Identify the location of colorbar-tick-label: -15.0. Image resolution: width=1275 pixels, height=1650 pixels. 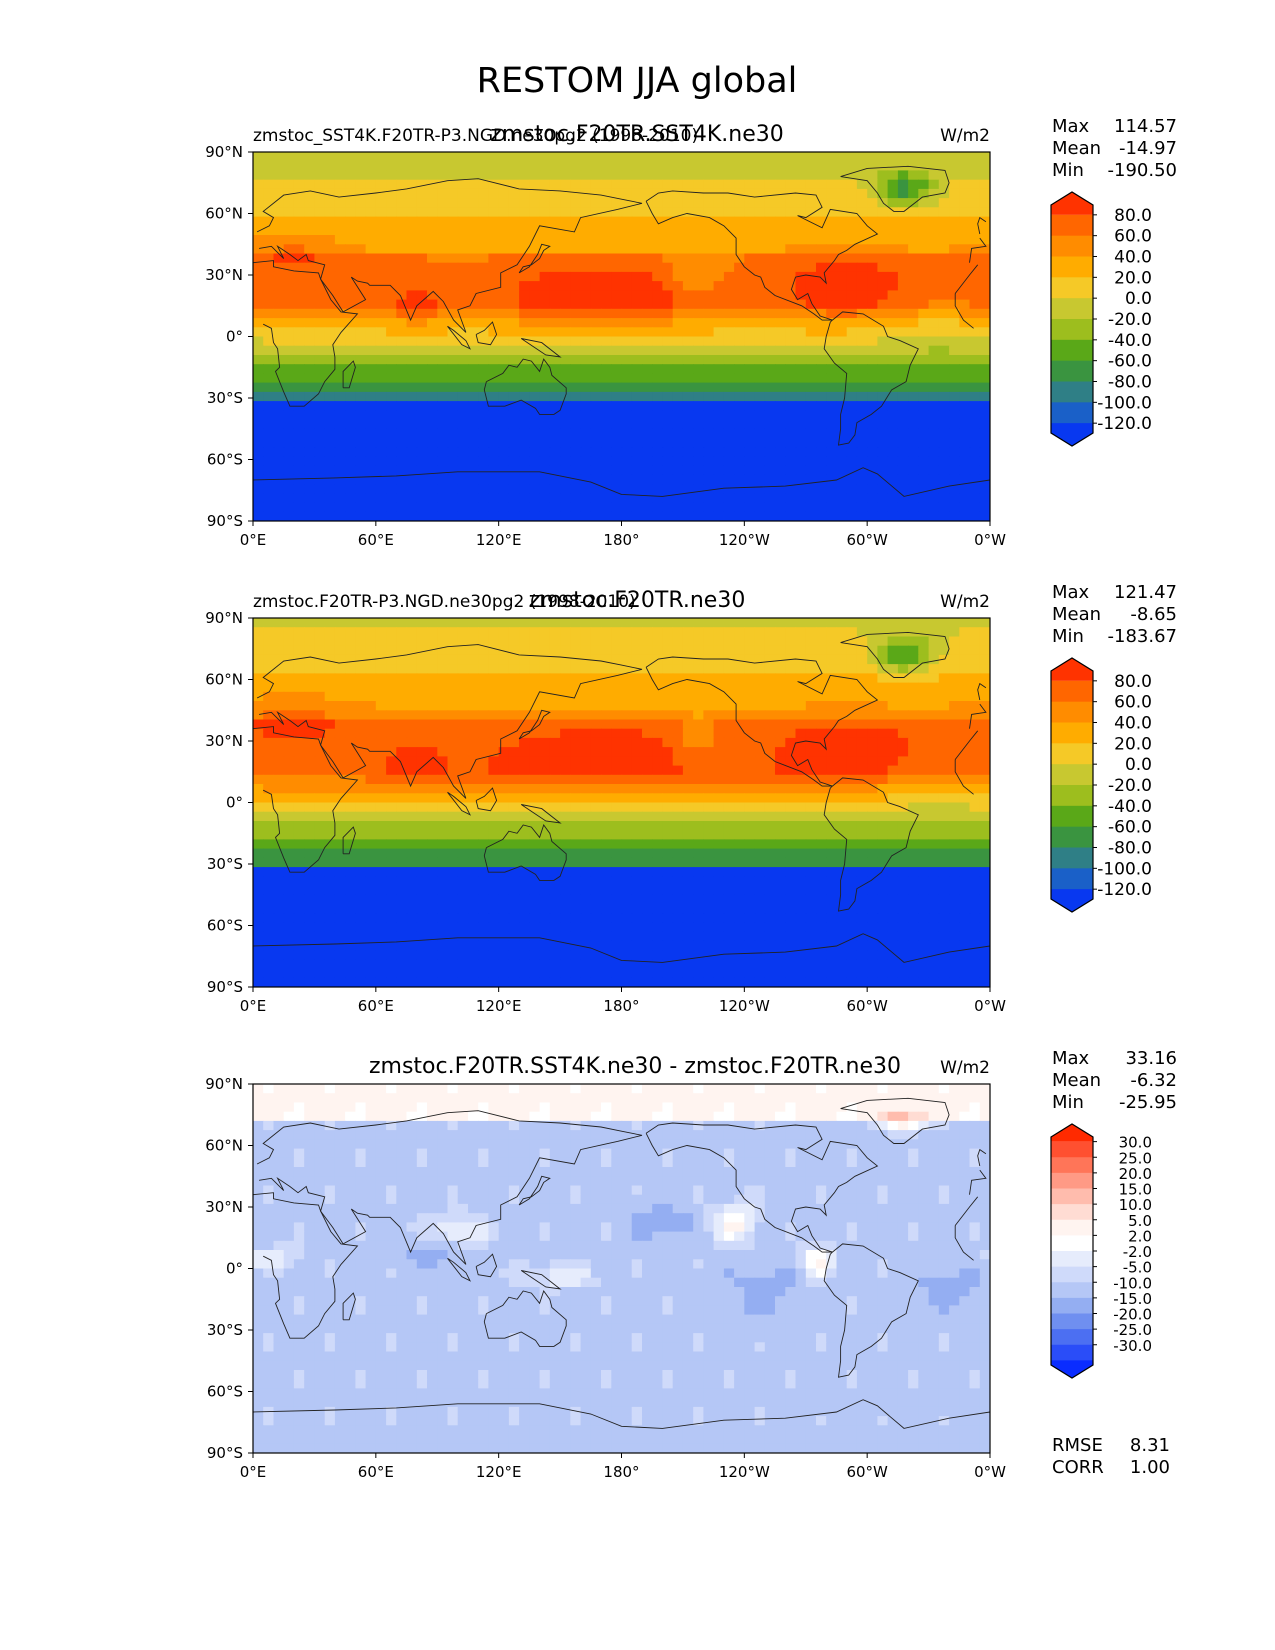
(1132, 1299).